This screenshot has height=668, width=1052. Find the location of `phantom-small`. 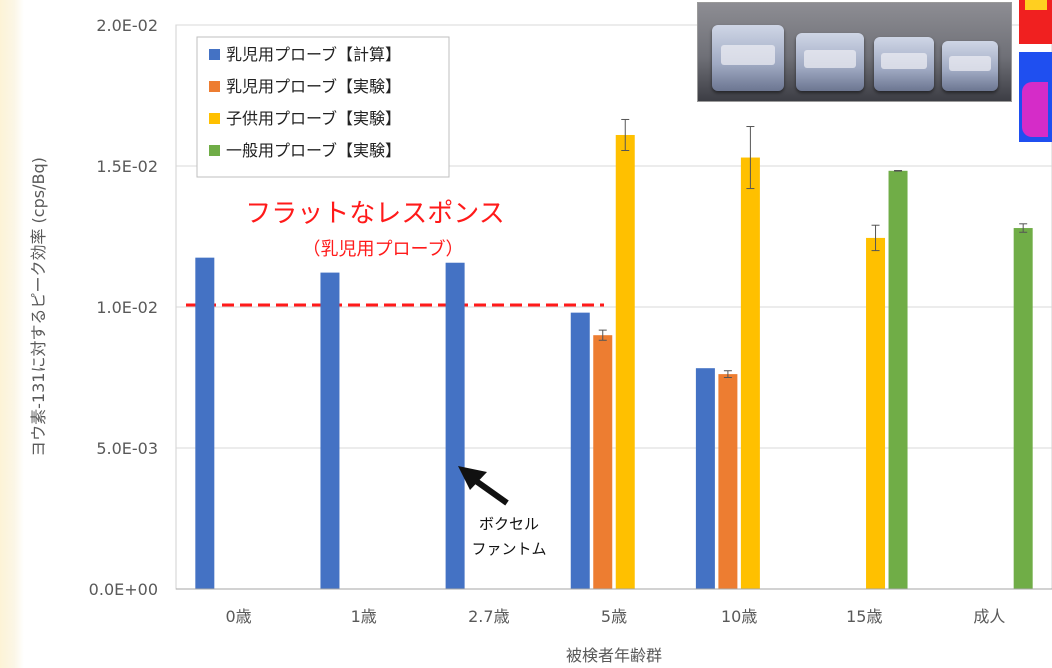

phantom-small is located at coordinates (904, 64).